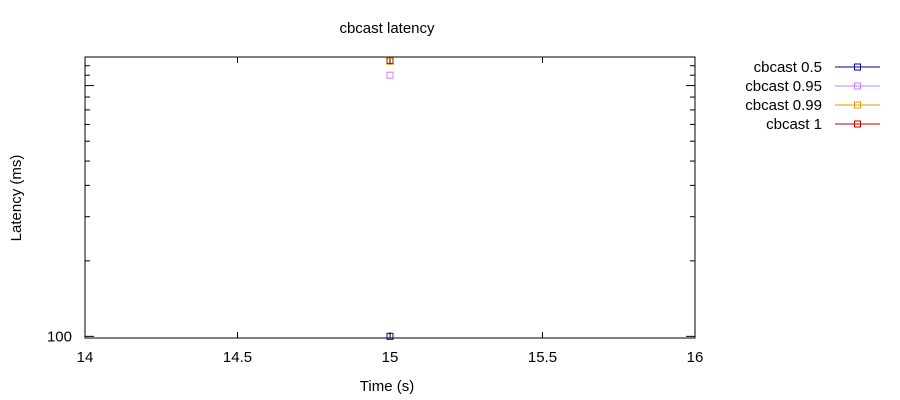 The height and width of the screenshot is (400, 900). I want to click on x-tick-label: 15.5, so click(542, 357).